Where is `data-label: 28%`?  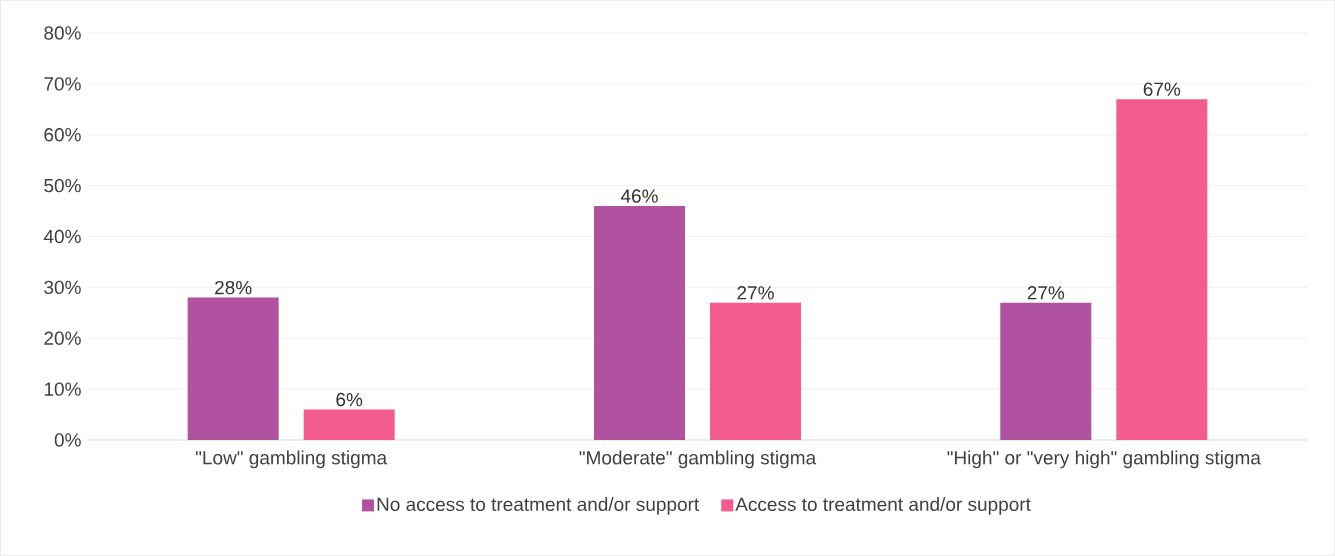 data-label: 28% is located at coordinates (233, 287).